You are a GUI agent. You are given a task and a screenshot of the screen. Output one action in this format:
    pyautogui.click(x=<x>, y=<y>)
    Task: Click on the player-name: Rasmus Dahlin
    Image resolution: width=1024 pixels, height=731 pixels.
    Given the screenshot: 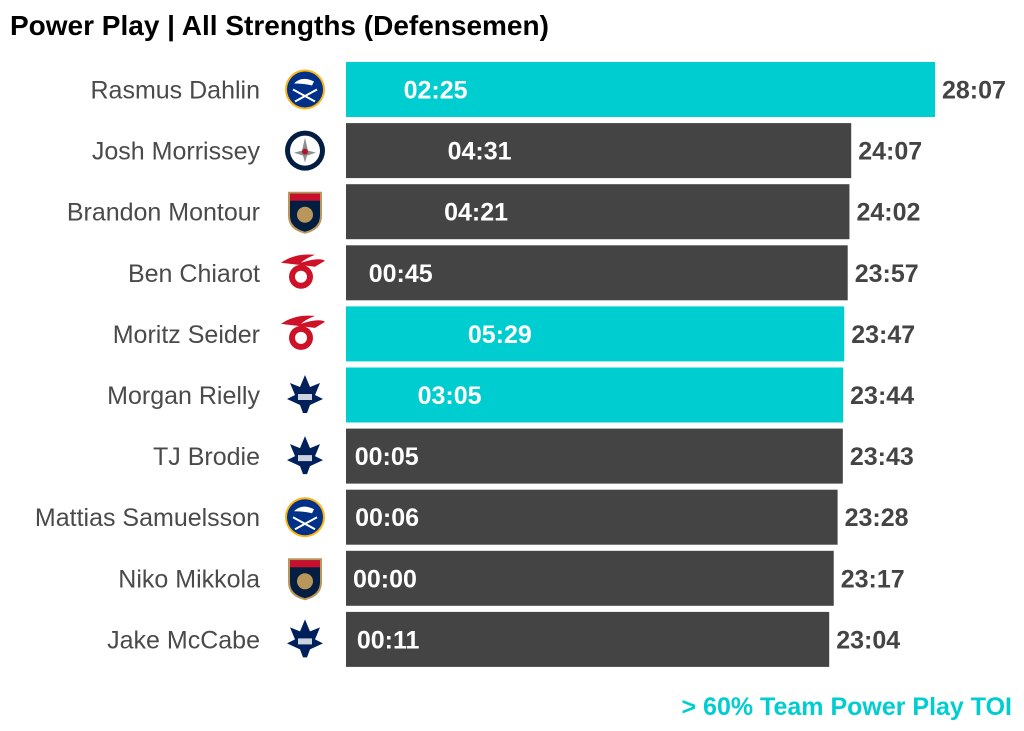 What is the action you would take?
    pyautogui.click(x=175, y=91)
    